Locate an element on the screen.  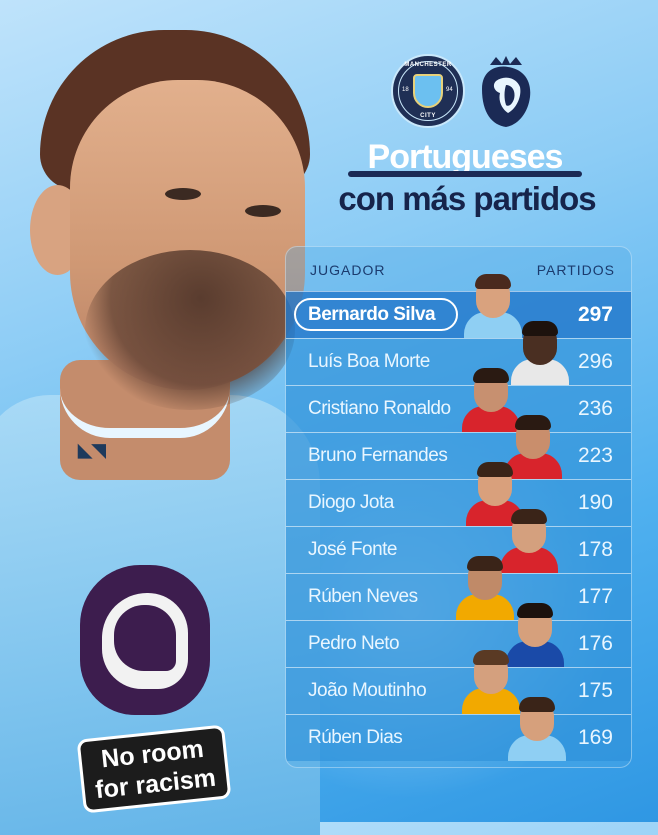
games-count: 296 is located at coordinates (595, 361).